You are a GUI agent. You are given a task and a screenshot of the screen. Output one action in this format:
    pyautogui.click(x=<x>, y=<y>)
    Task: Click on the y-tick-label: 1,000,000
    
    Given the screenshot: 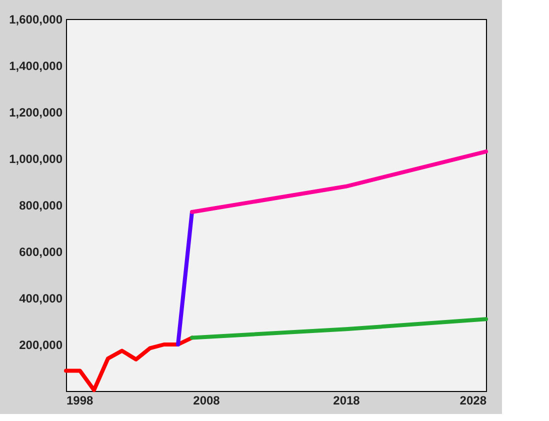 What is the action you would take?
    pyautogui.click(x=36, y=159)
    